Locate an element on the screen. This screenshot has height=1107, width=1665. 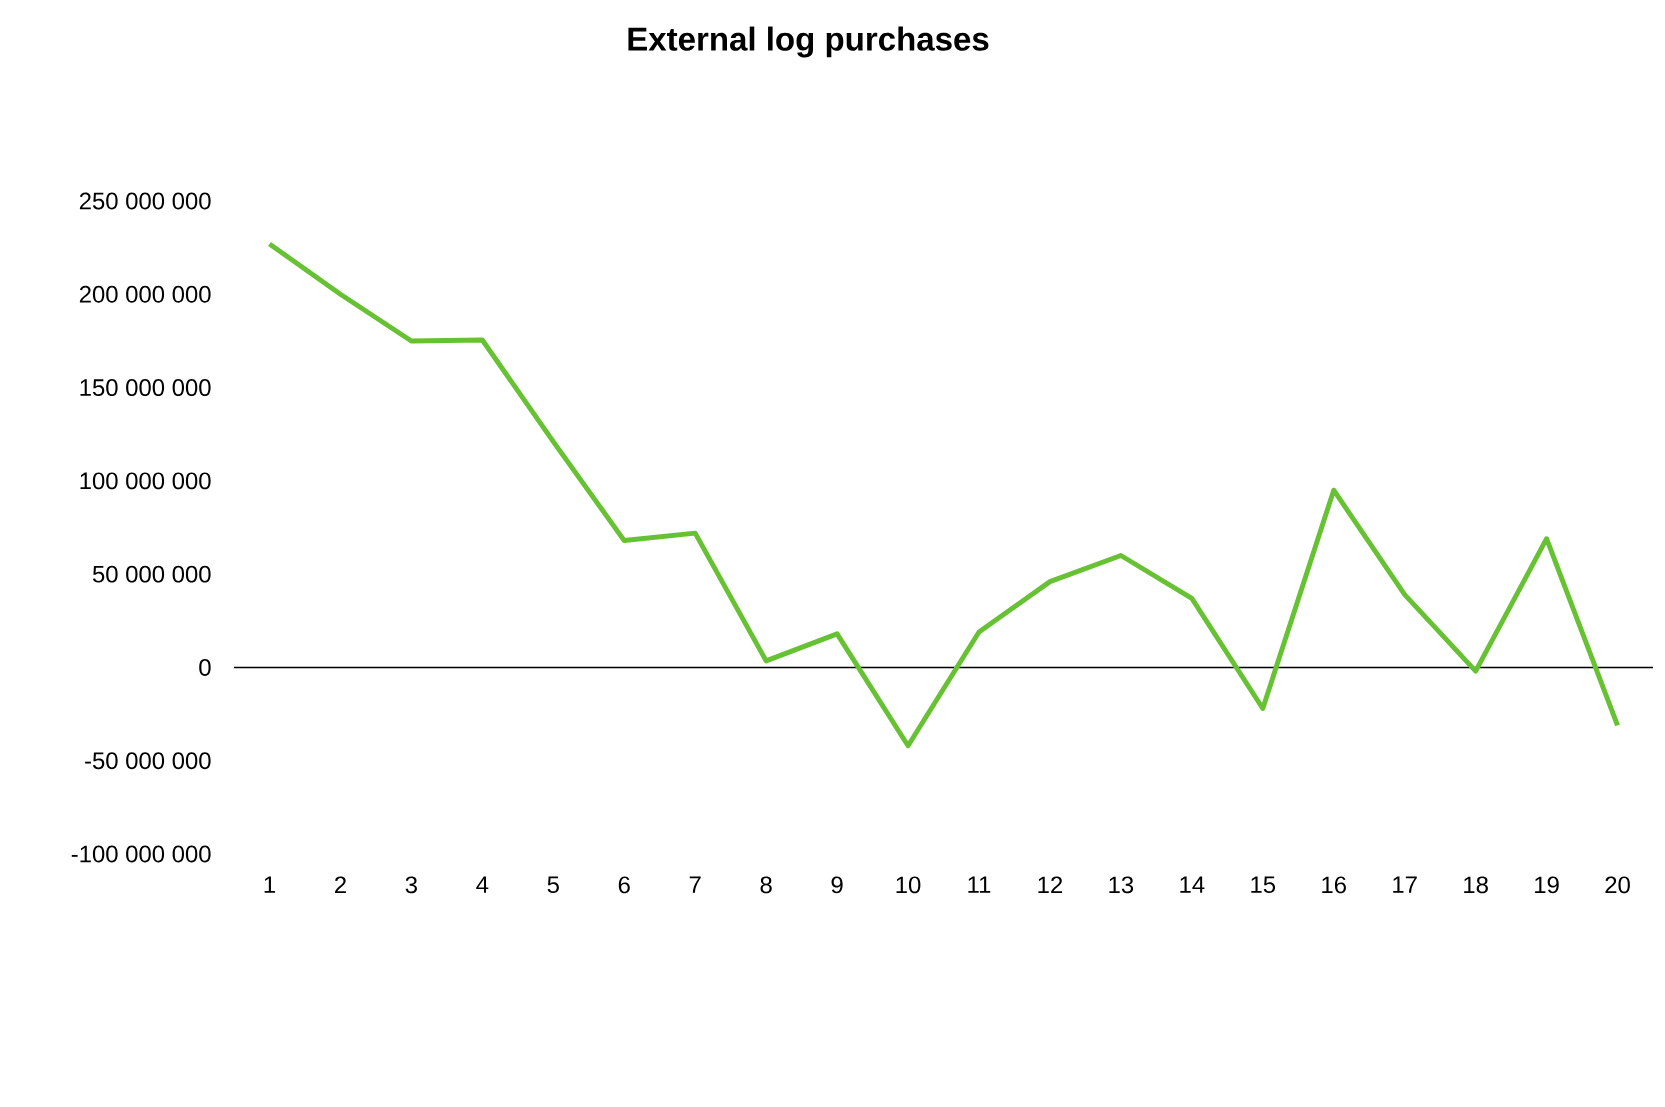
x-tick-label: 15 is located at coordinates (1263, 885).